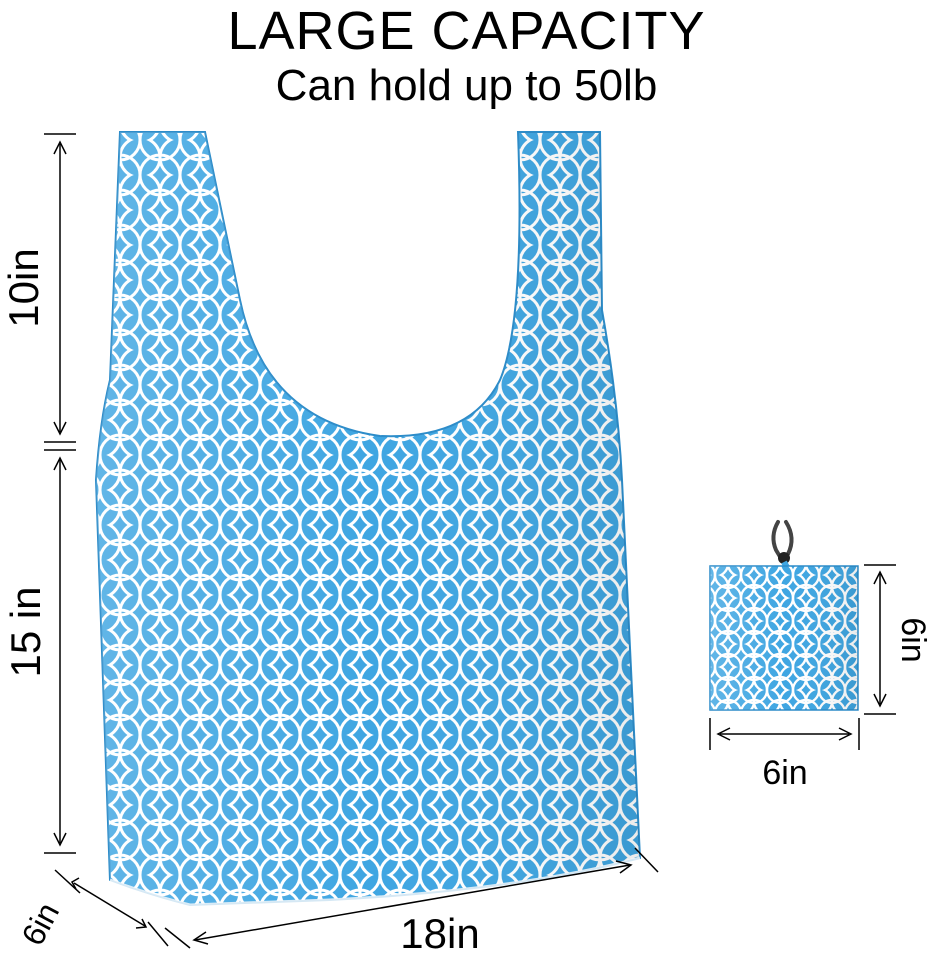 This screenshot has width=933, height=963. Describe the element at coordinates (782, 541) in the screenshot. I see `carabiner-clip-icon` at that location.